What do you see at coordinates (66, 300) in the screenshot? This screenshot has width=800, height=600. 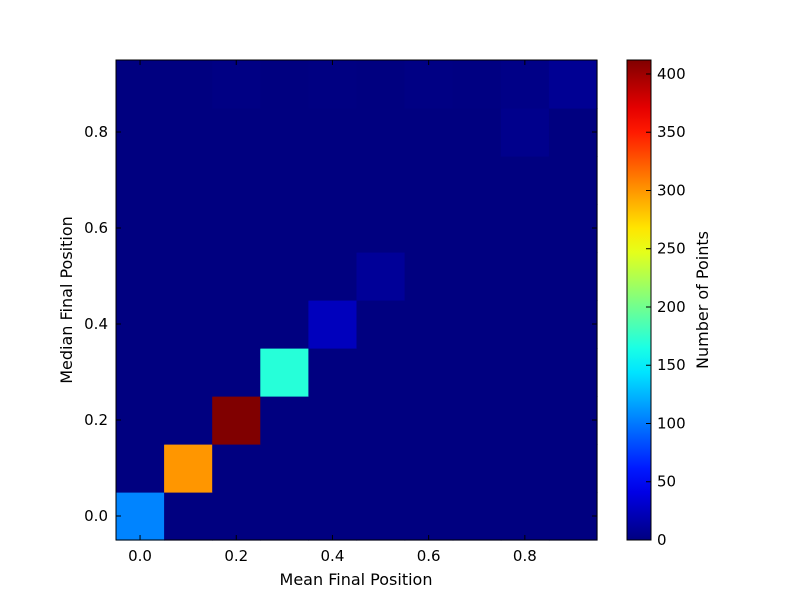 I see `y-axis-label: Median Final Position` at bounding box center [66, 300].